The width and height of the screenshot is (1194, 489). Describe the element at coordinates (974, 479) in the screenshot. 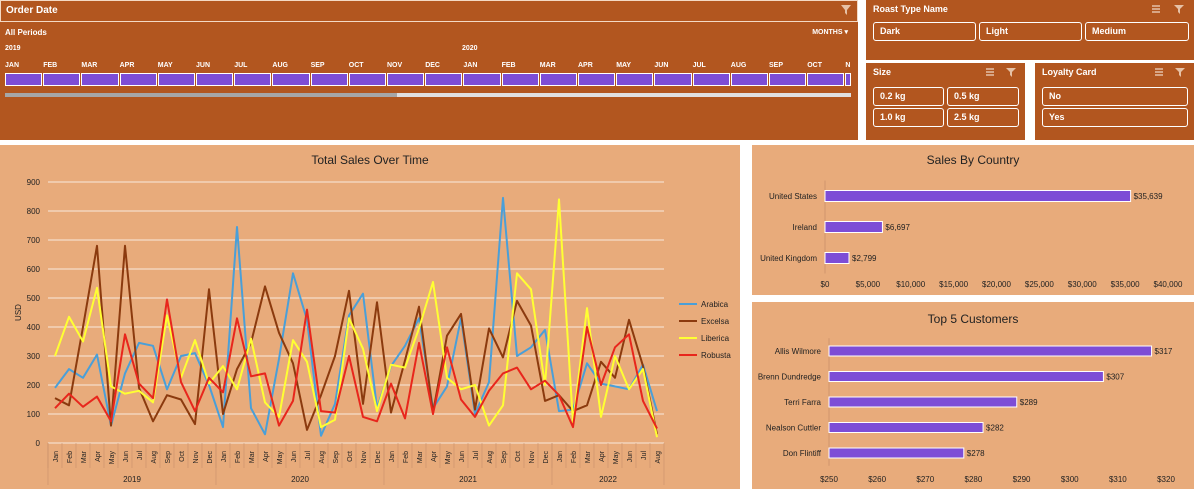

I see `x-tick-label: $280` at that location.